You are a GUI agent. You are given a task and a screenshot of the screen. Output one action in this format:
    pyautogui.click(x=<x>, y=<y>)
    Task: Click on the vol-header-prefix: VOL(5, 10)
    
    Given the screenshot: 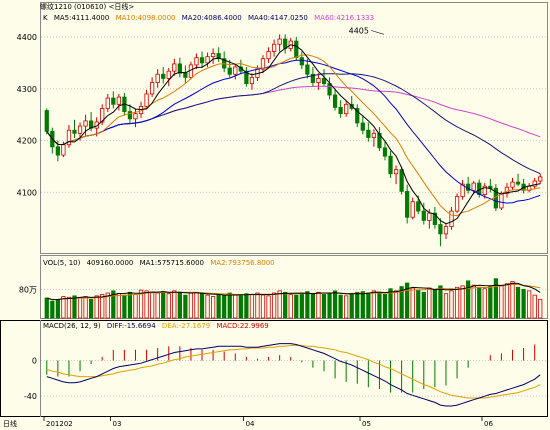 What is the action you would take?
    pyautogui.click(x=62, y=263)
    